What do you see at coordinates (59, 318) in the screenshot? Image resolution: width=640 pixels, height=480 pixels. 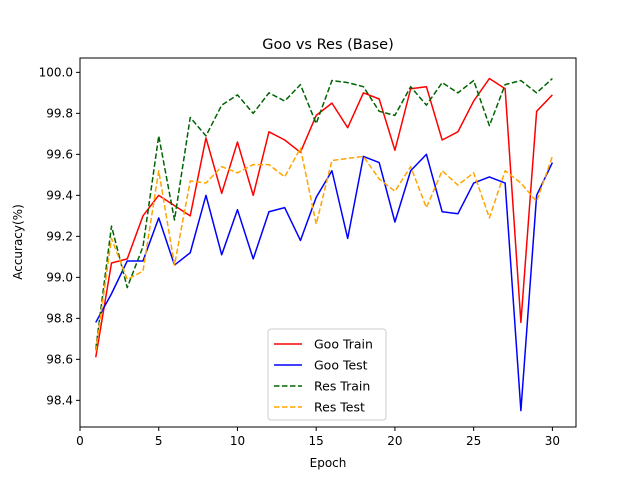 I see `y-tick-label: 98.8` at bounding box center [59, 318].